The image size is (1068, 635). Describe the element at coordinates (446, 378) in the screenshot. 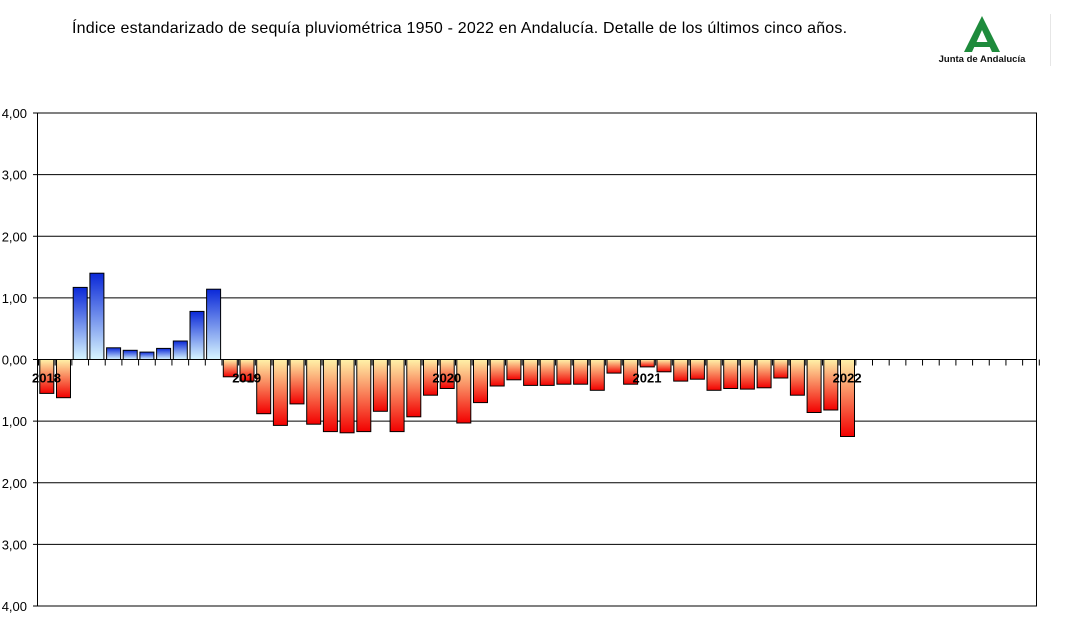

I see `x-year-label: 2020` at that location.